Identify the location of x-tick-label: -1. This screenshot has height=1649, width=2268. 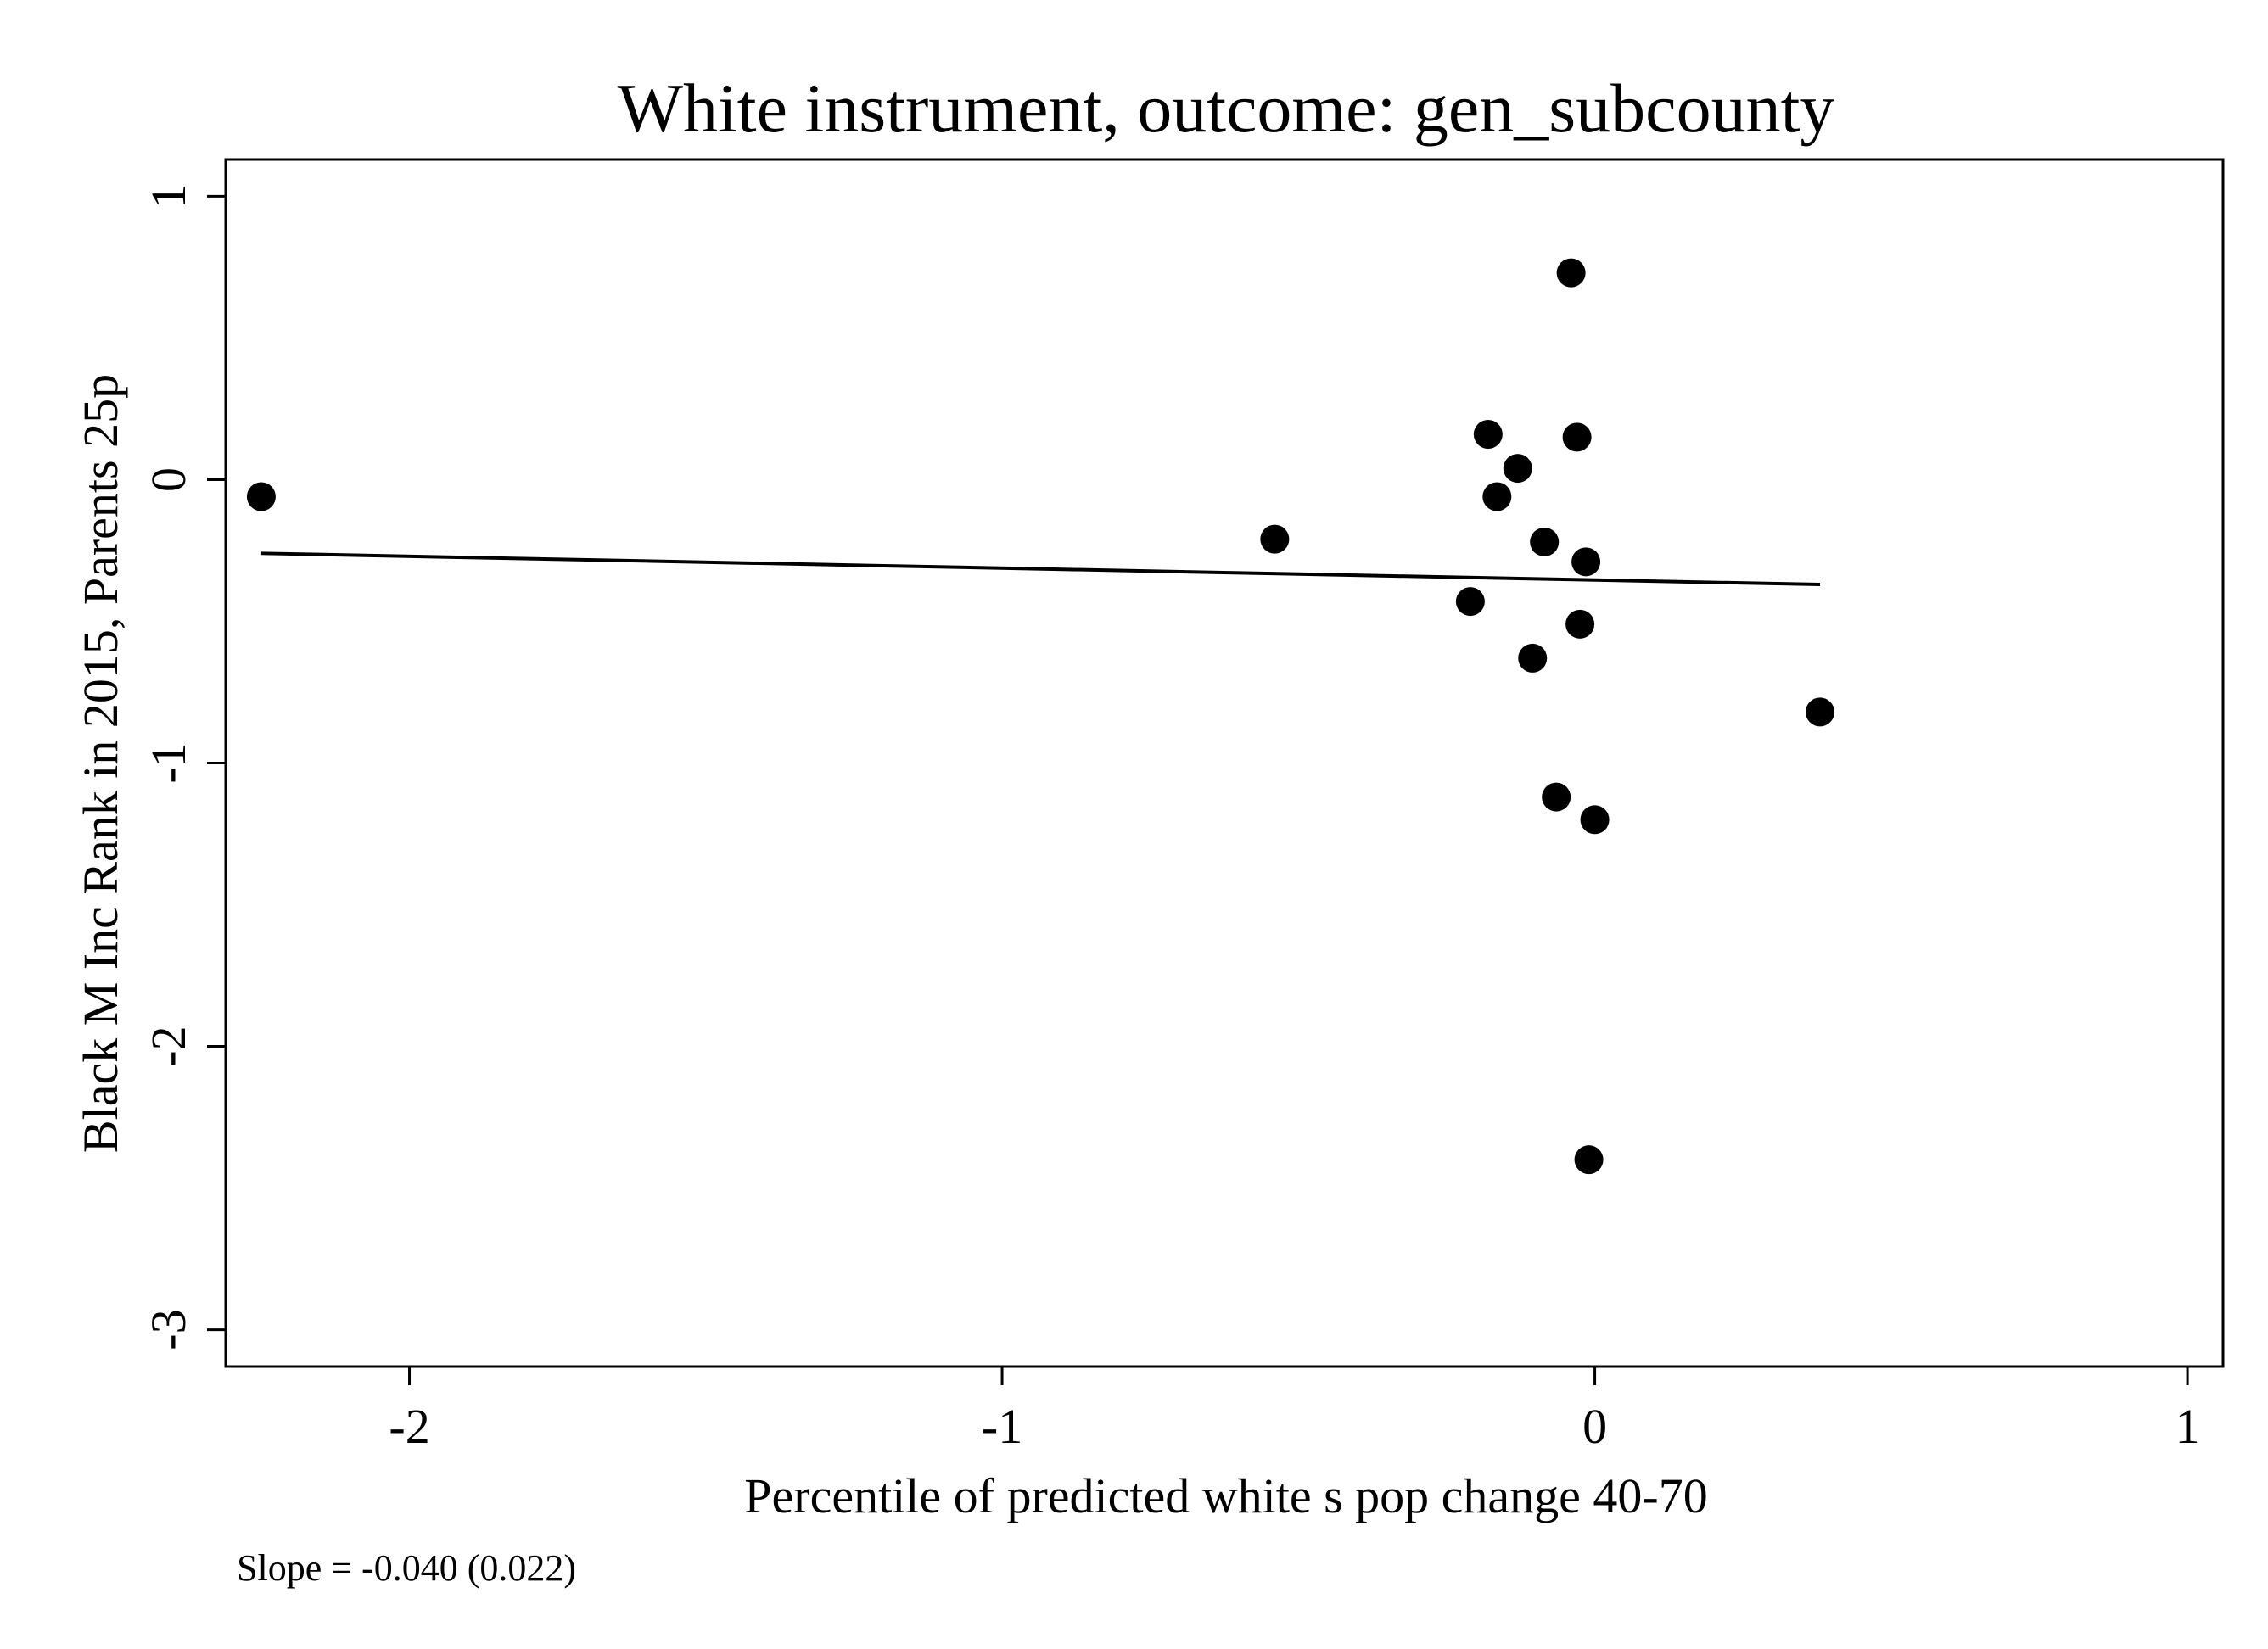
(1002, 1426).